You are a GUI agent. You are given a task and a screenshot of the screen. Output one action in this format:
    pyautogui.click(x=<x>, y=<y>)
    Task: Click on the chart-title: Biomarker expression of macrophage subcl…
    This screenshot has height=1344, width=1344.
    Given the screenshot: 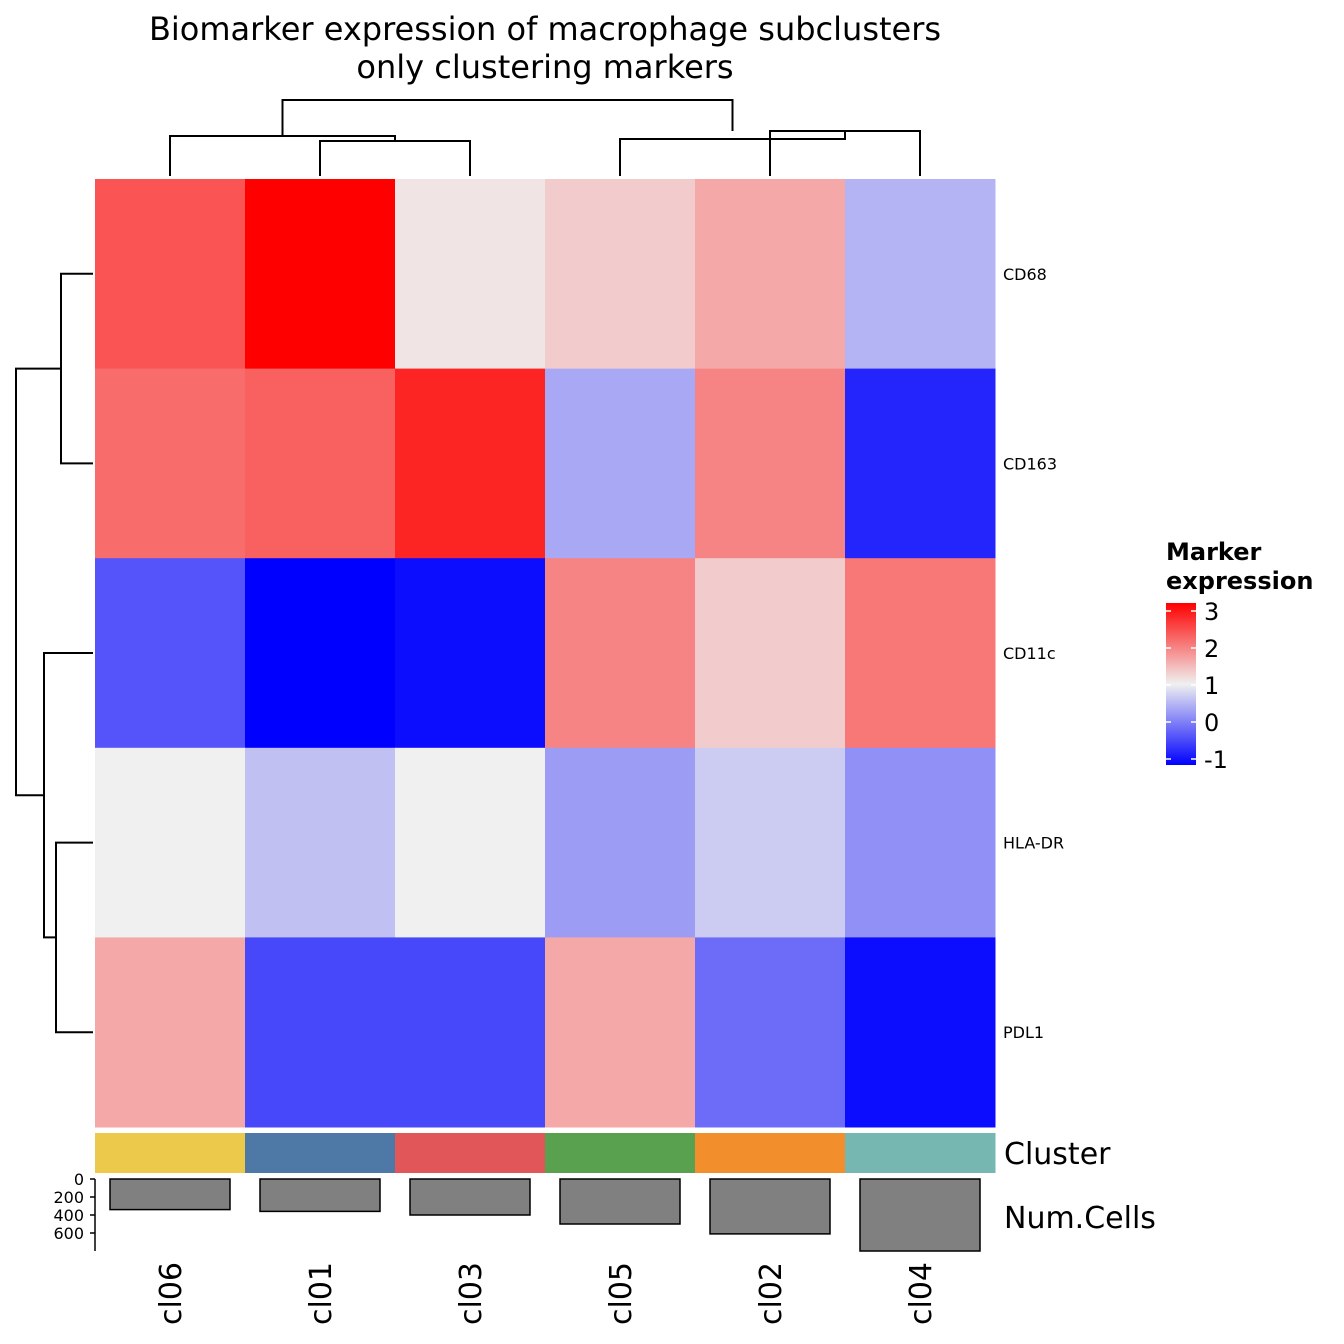 What is the action you would take?
    pyautogui.click(x=545, y=29)
    